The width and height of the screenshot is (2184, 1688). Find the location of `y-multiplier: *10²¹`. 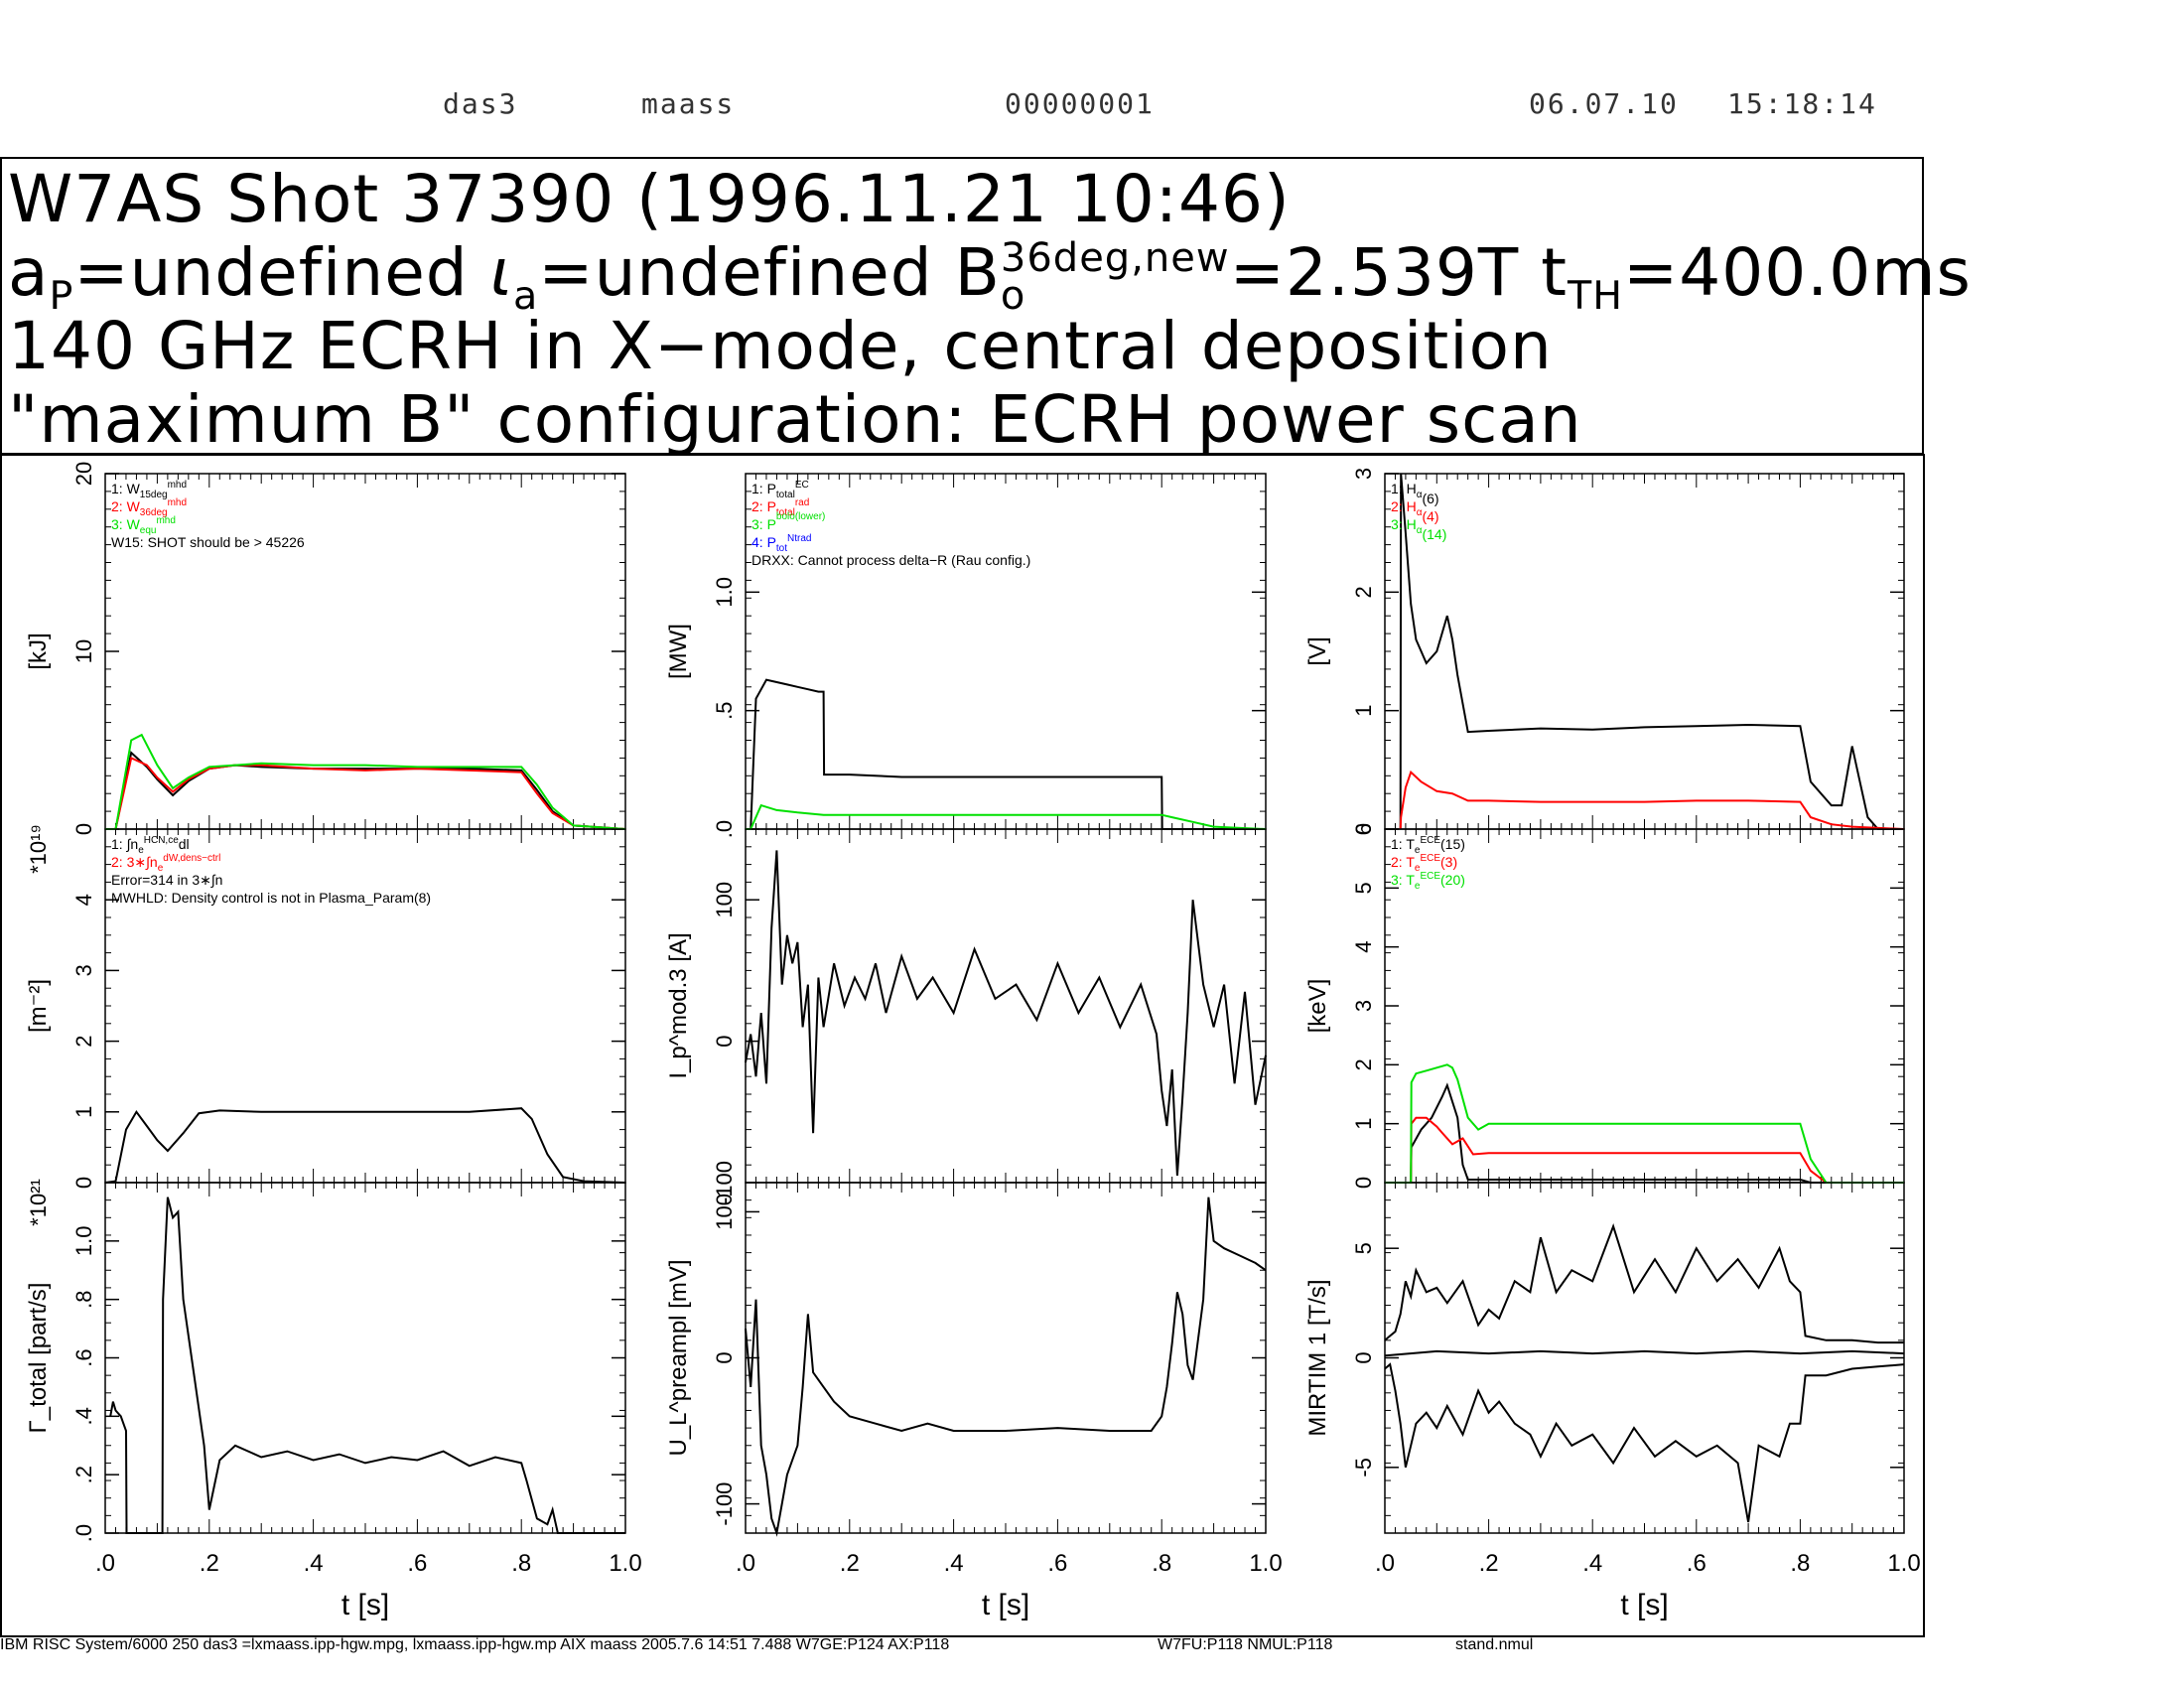

y-multiplier: *10²¹ is located at coordinates (38, 1202).